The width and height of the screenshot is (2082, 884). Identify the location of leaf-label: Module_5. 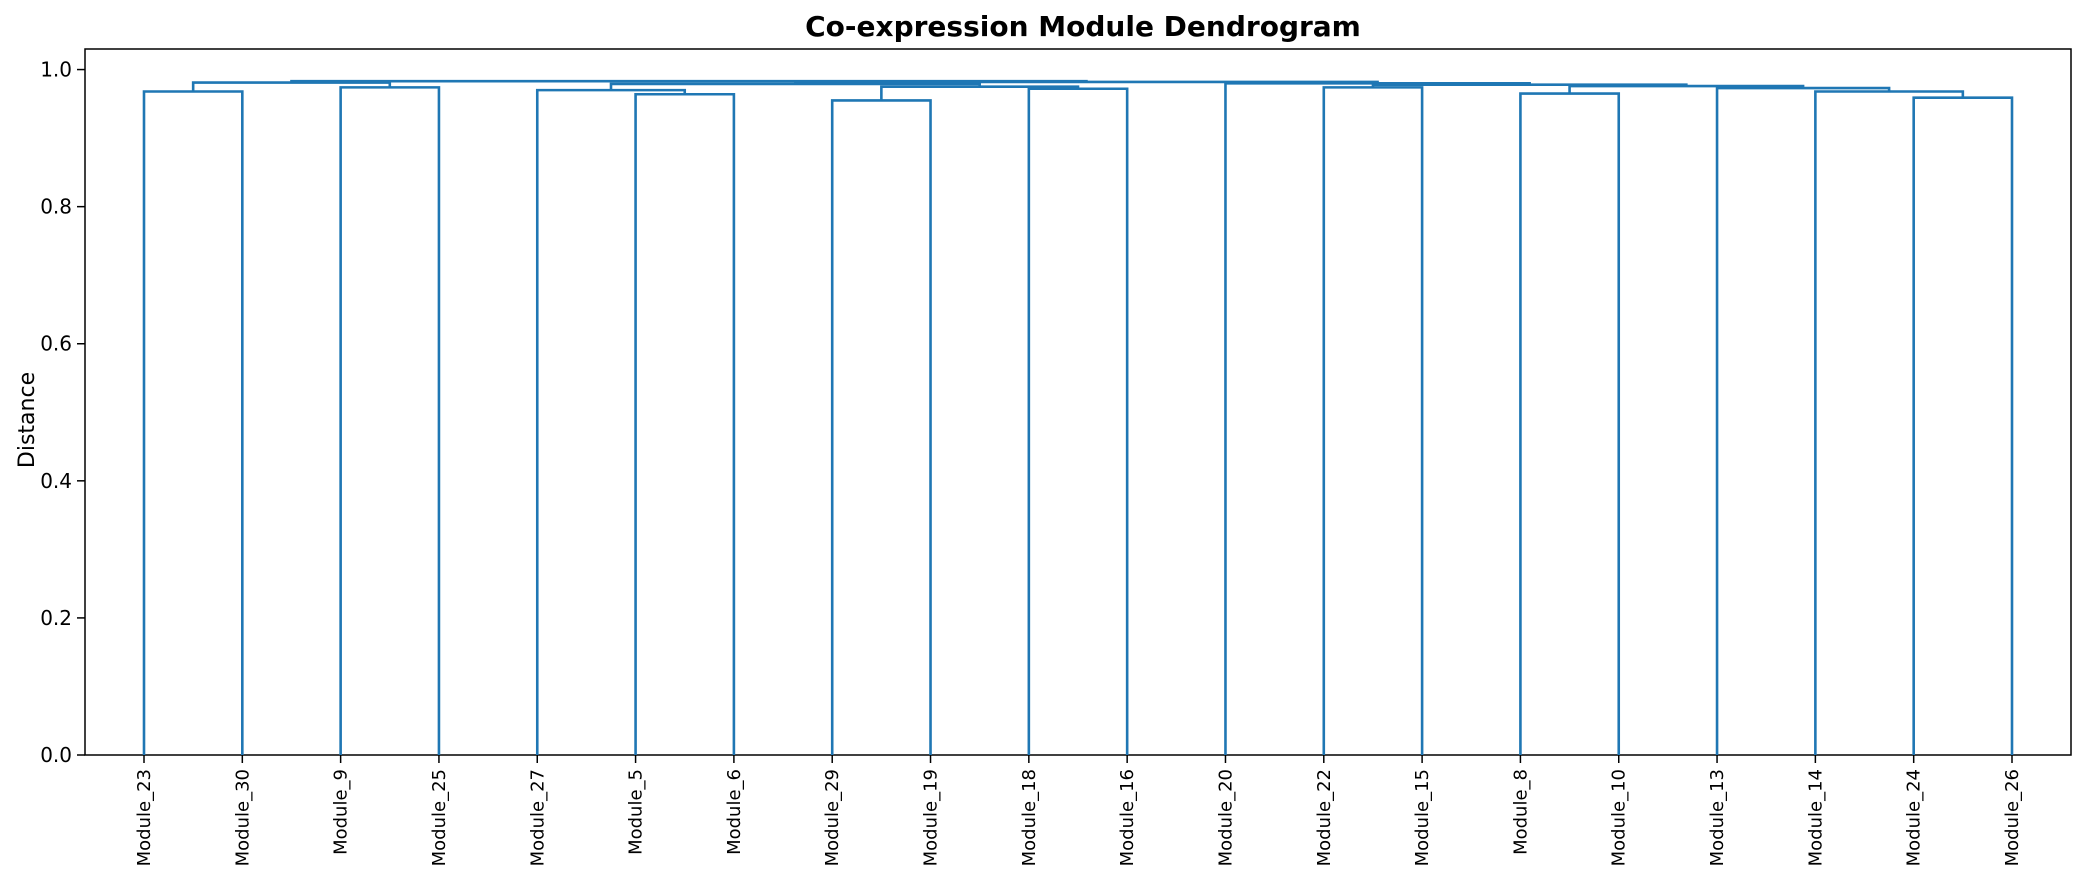
(636, 812).